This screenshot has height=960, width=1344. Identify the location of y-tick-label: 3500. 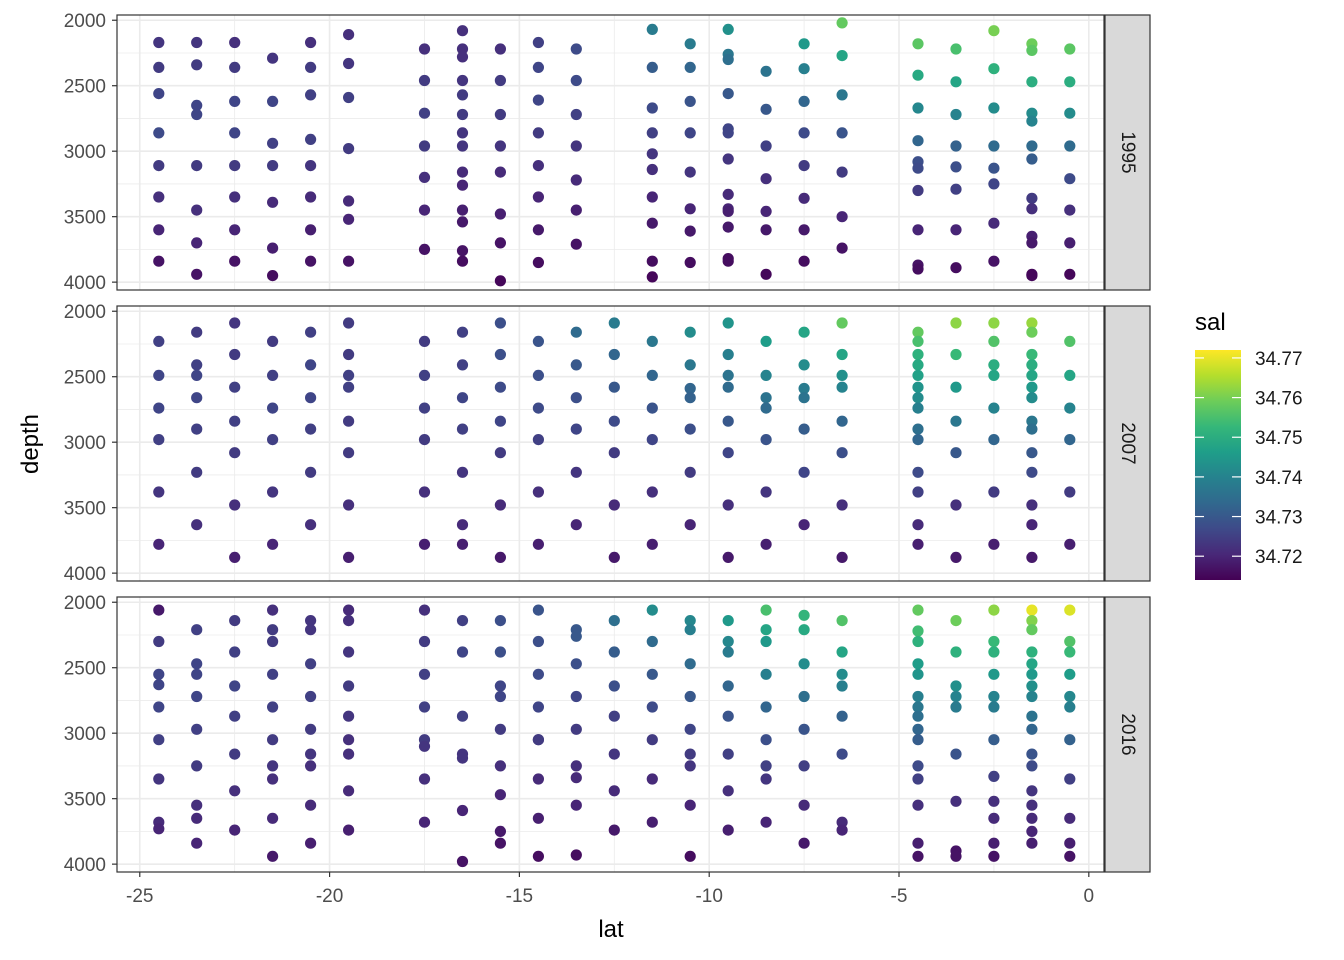
(85, 509).